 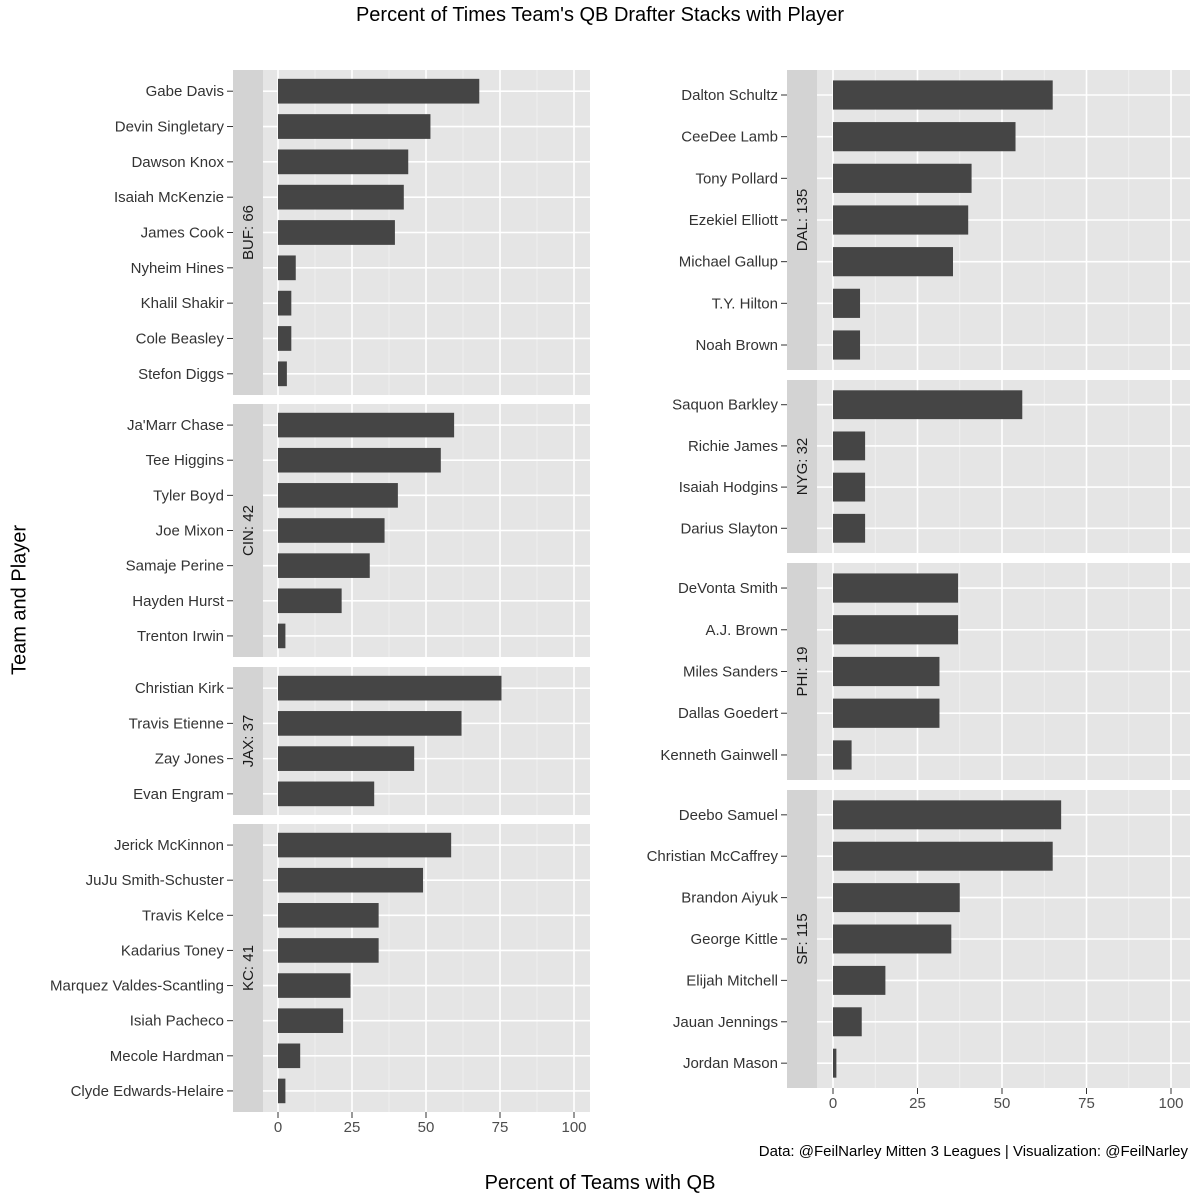 What do you see at coordinates (725, 405) in the screenshot?
I see `player-label: Saquon Barkley` at bounding box center [725, 405].